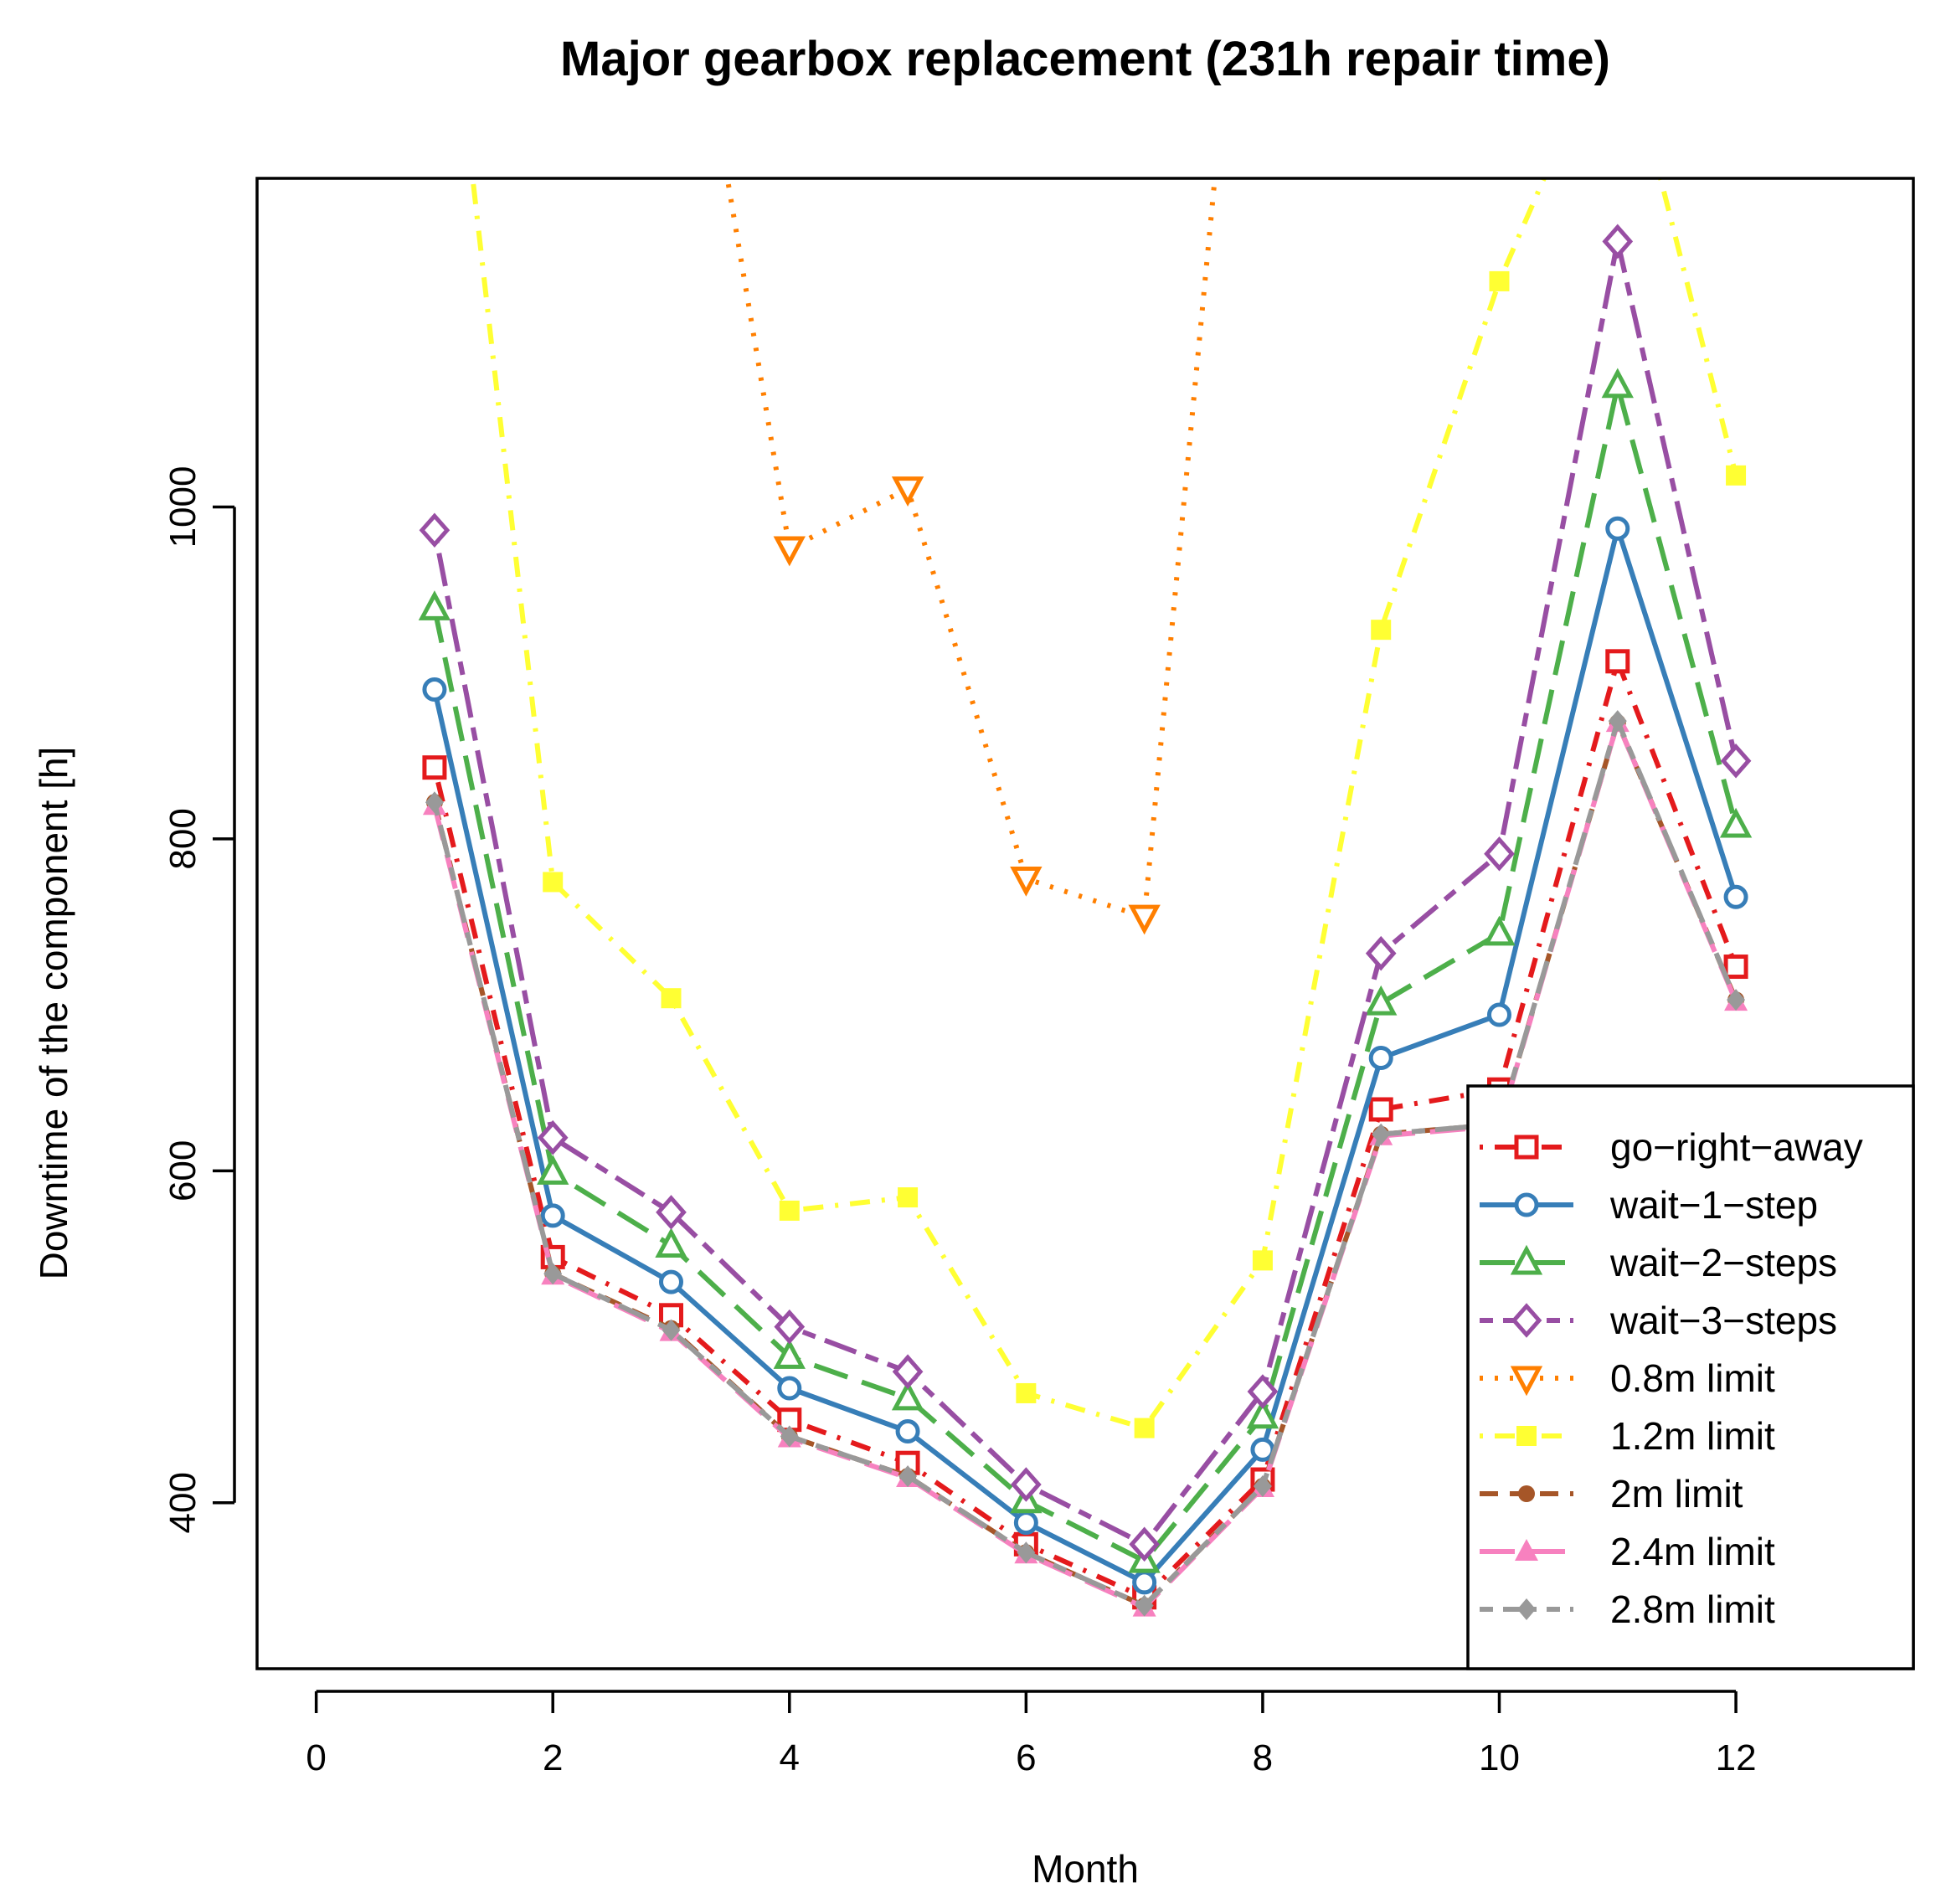  Describe the element at coordinates (182, 1171) in the screenshot. I see `y-tick-label: 600` at that location.